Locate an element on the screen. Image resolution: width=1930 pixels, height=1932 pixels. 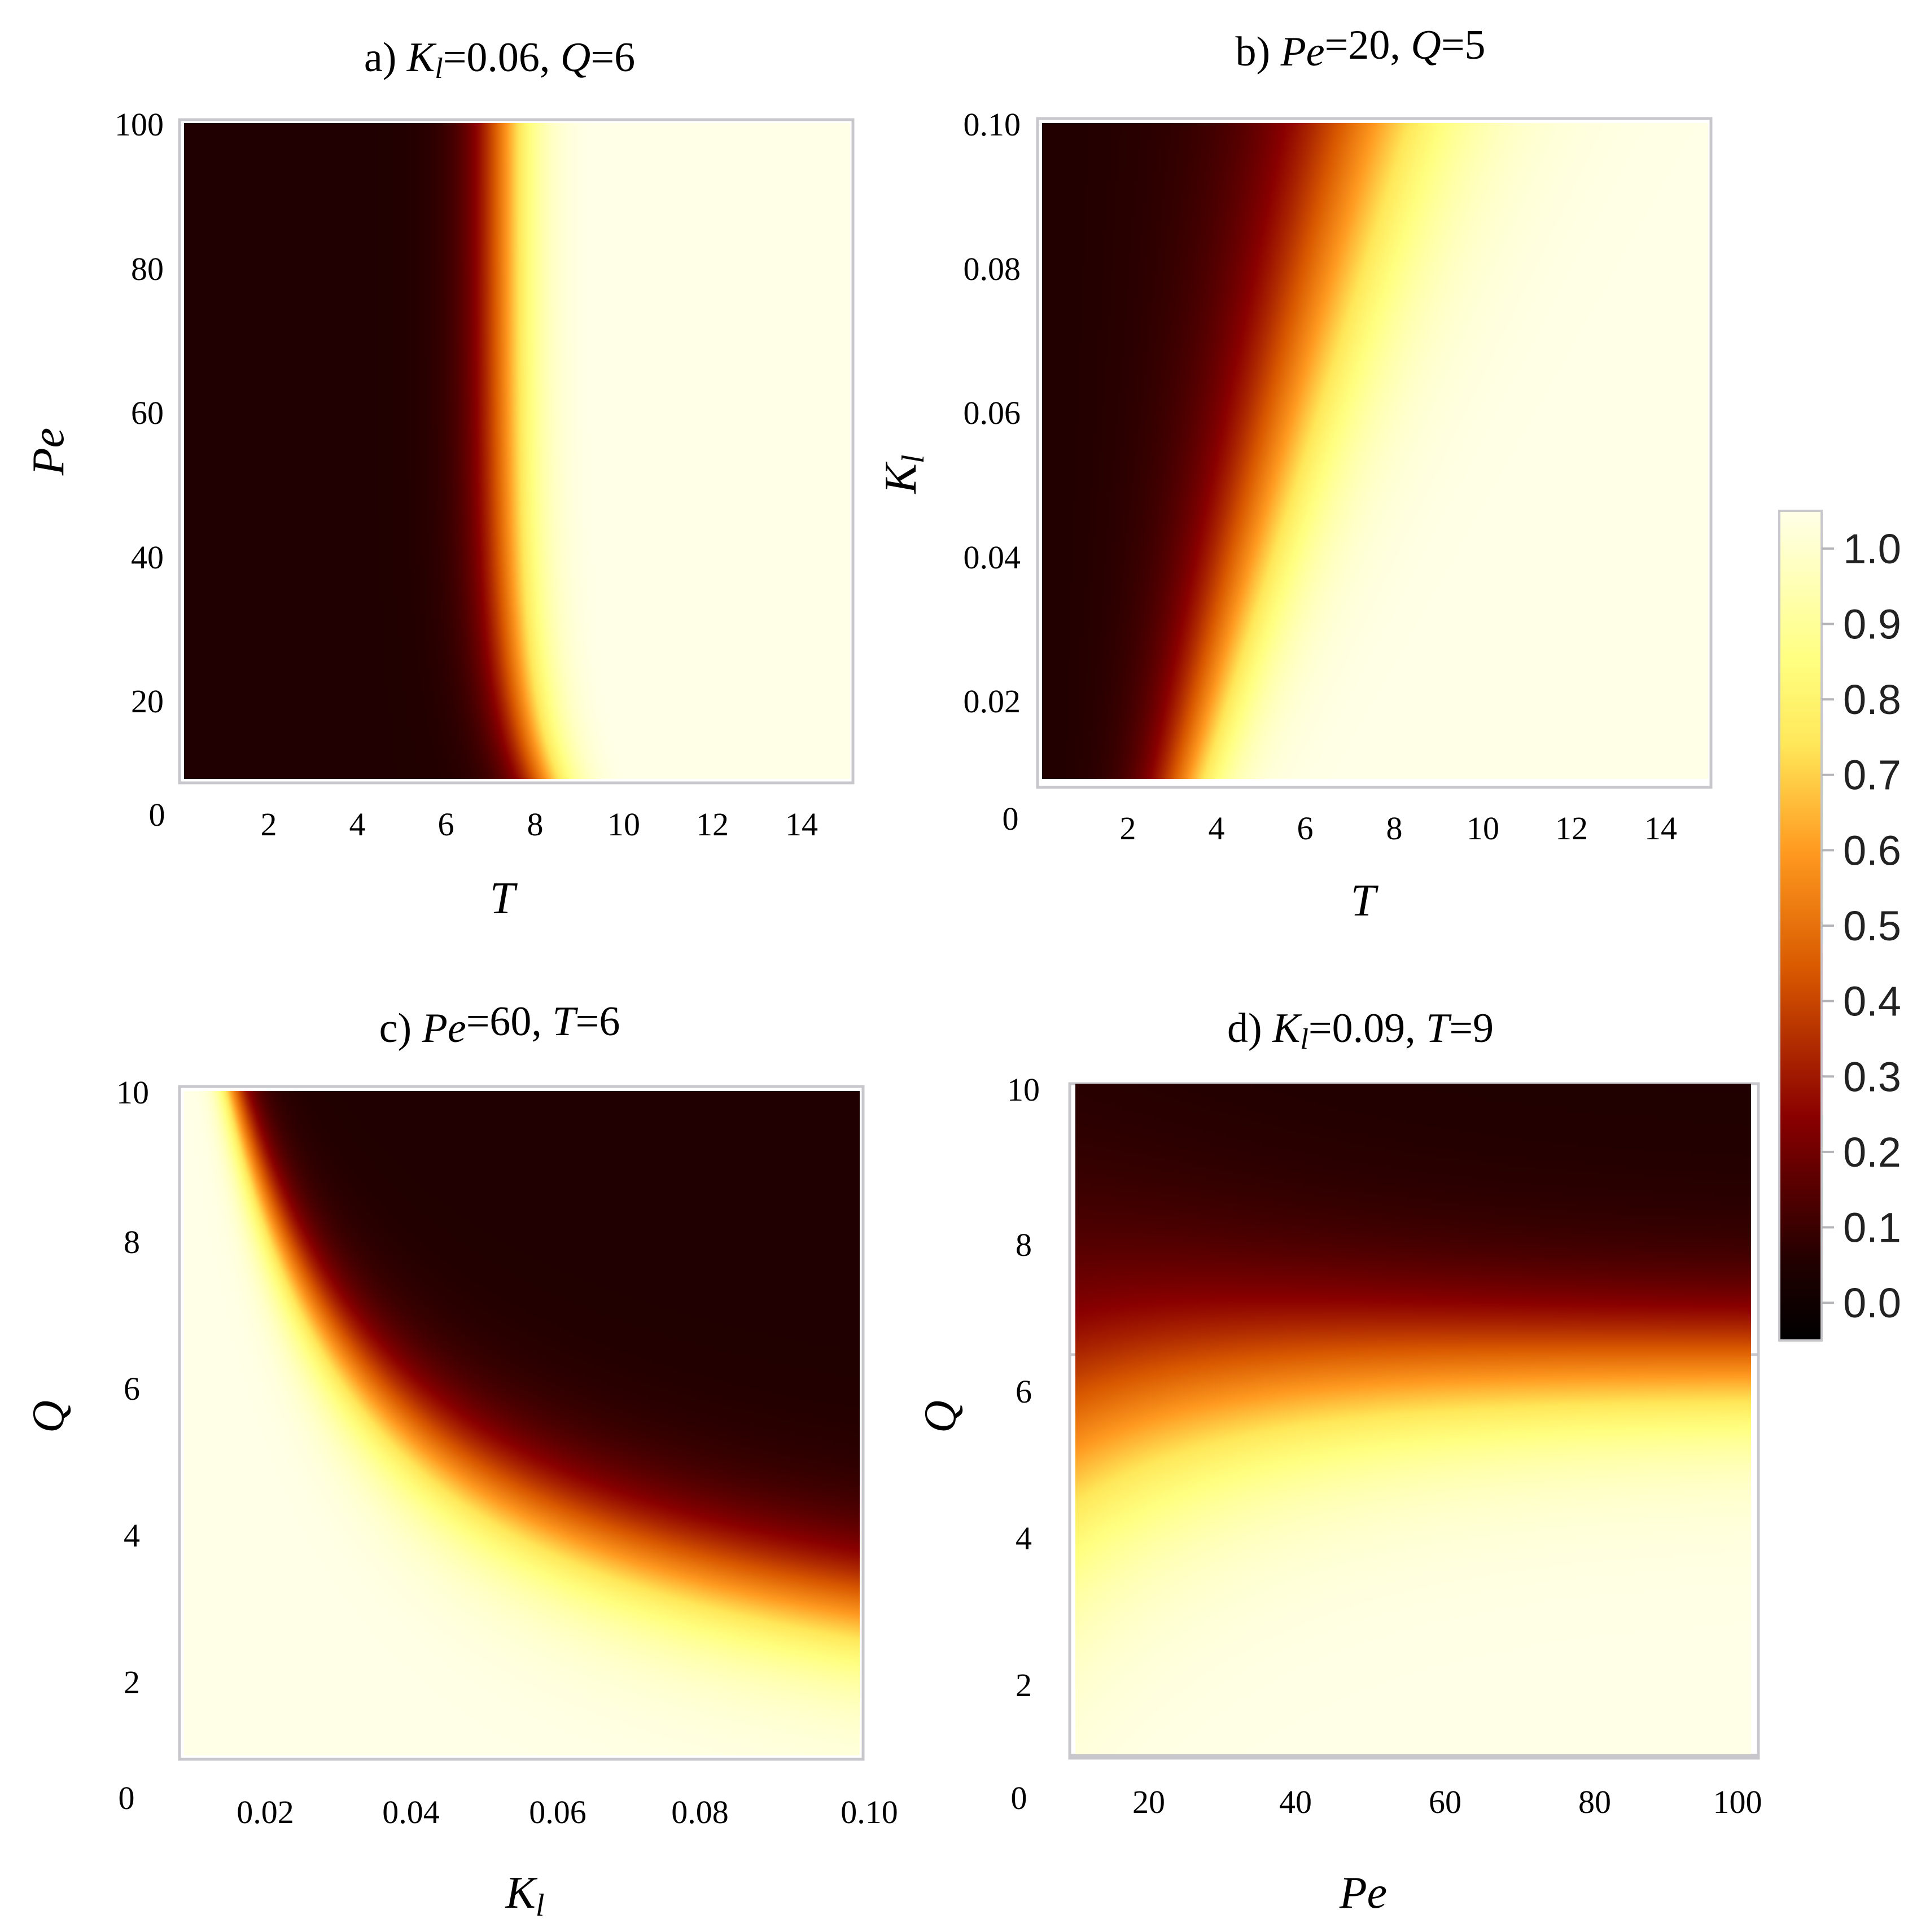
panel-c-origin-label: 0 is located at coordinates (127, 1798).